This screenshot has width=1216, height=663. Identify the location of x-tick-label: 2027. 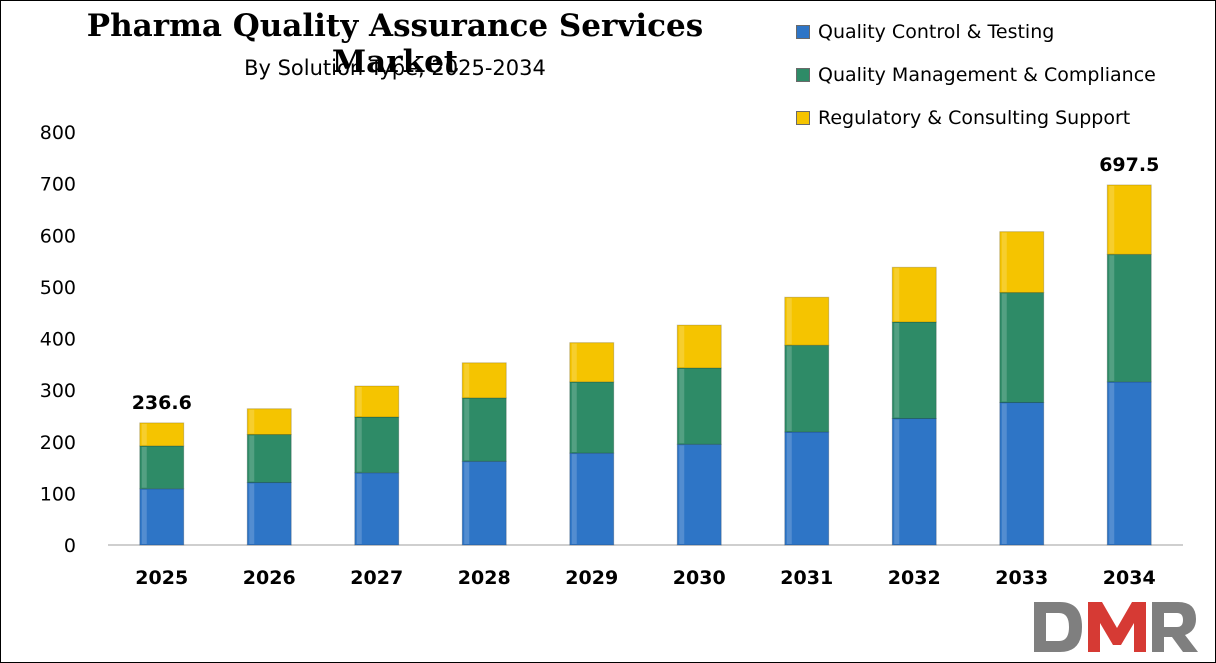
(376, 578).